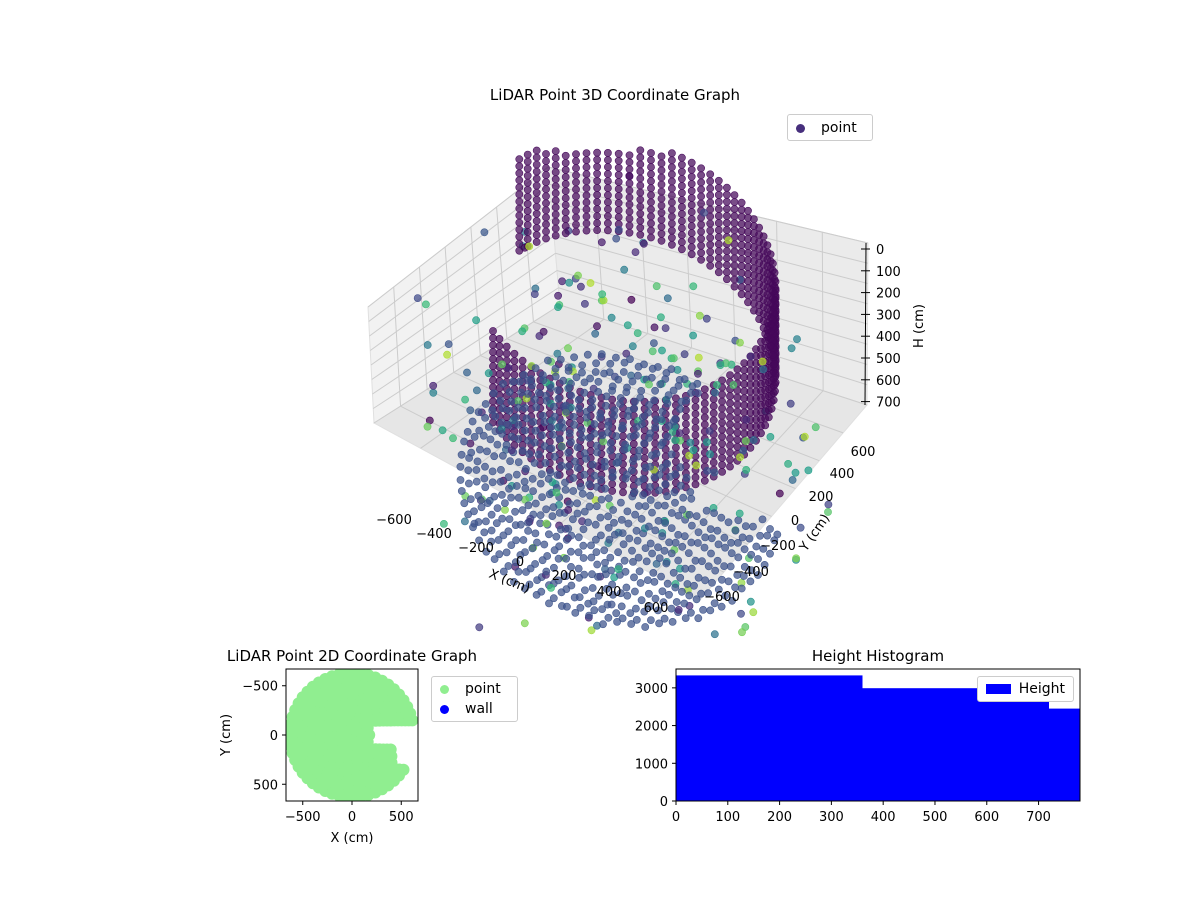 Image resolution: width=1200 pixels, height=900 pixels. Describe the element at coordinates (881, 326) in the screenshot. I see `z-axis-ticks: 0 100 200 300 400 500 600 700` at that location.